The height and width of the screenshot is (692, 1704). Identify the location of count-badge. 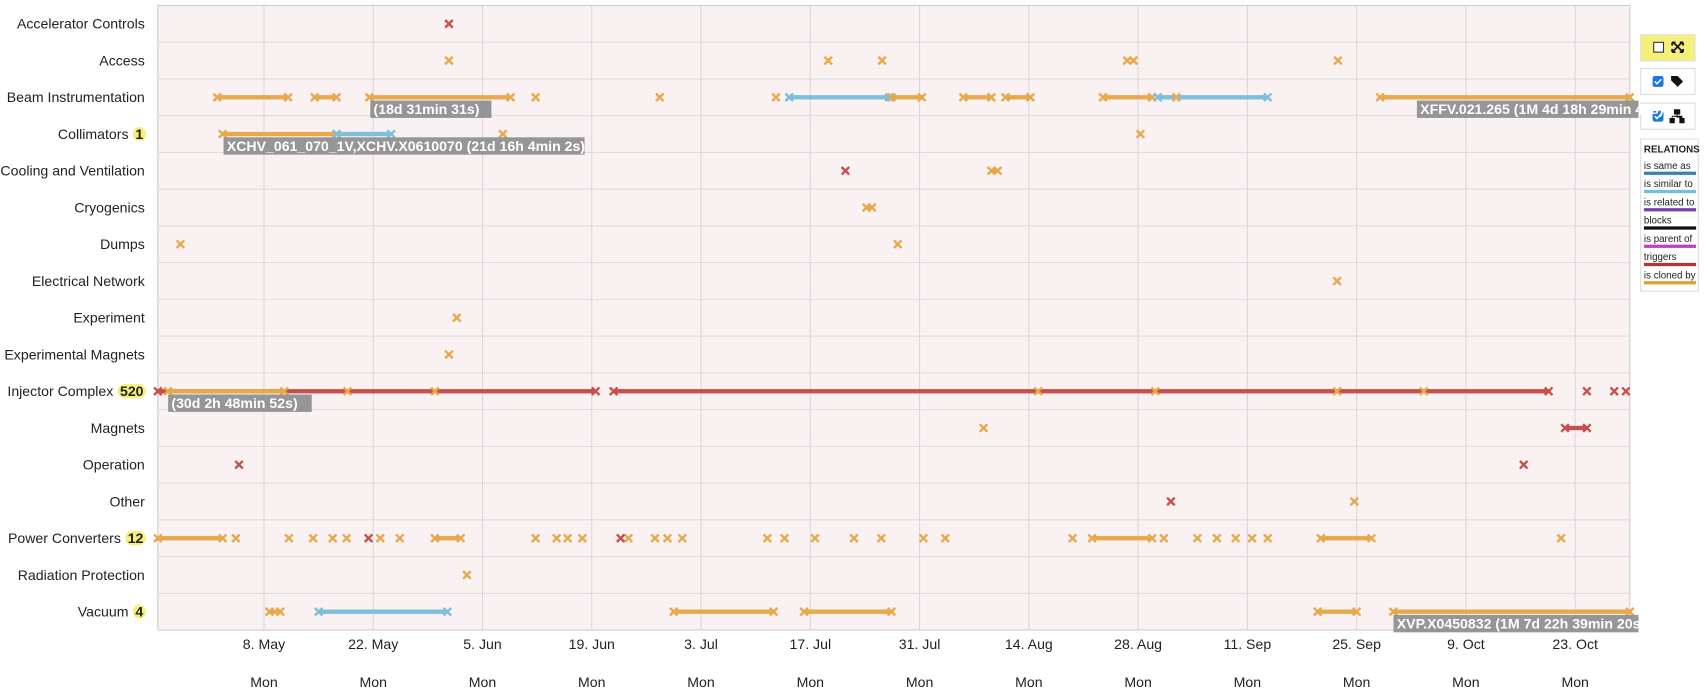
(139, 611).